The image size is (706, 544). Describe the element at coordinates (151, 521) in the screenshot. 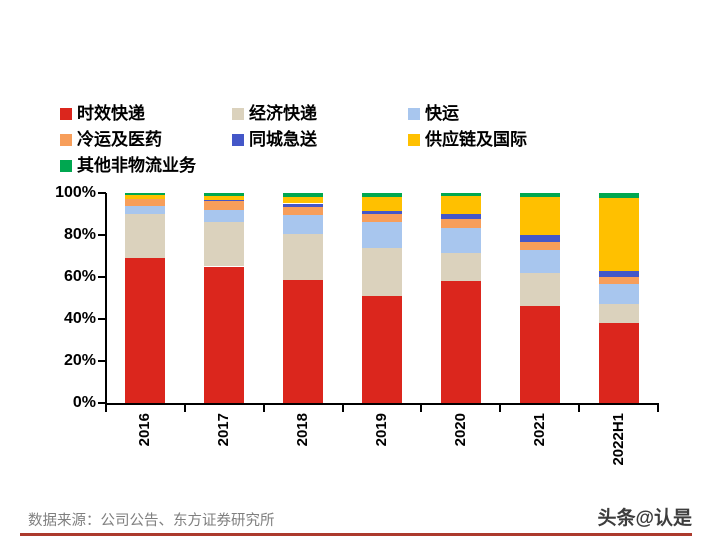

I see `source-note: 数据来源：公司公告、东方证券研究所` at that location.